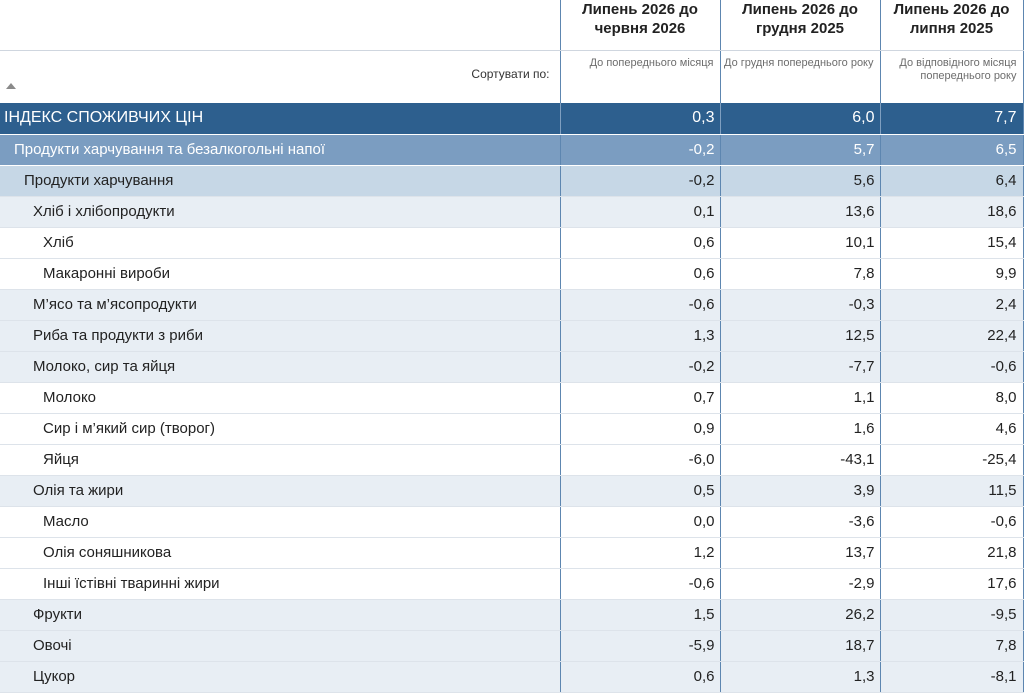 The width and height of the screenshot is (1026, 693). I want to click on row-value: 21,8, so click(951, 553).